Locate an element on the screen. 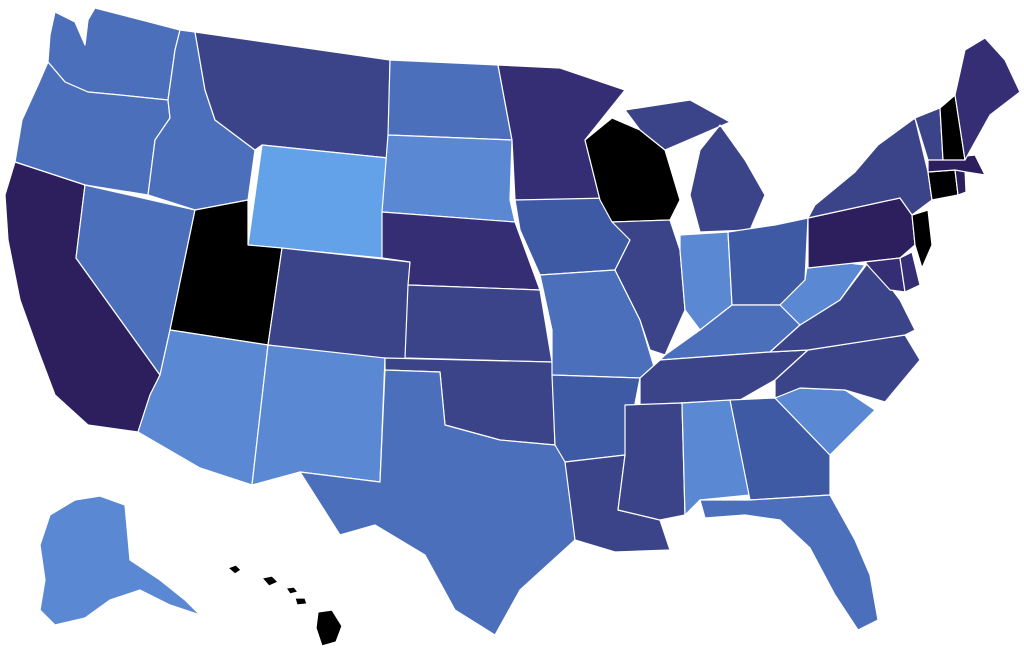 This screenshot has height=650, width=1024. state-ks is located at coordinates (478, 323).